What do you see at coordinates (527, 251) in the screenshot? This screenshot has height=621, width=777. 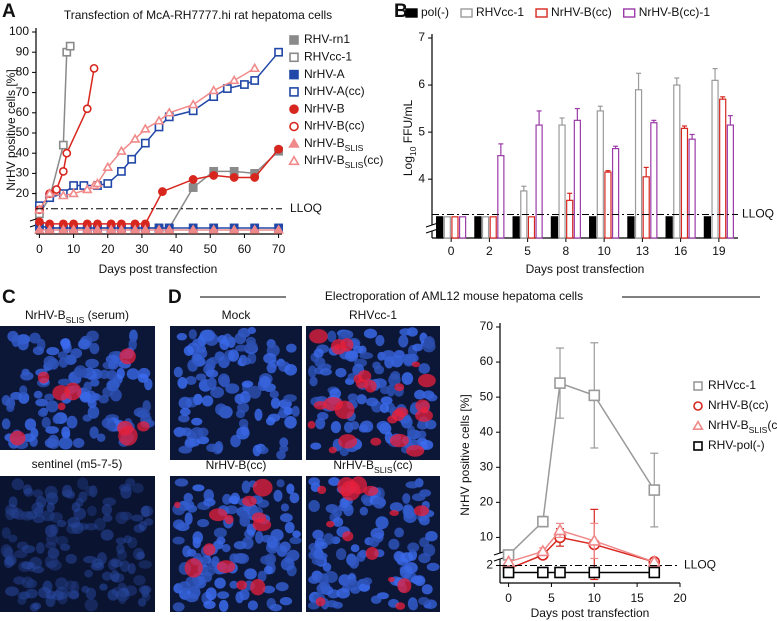 I see `x-tick-label: 5` at bounding box center [527, 251].